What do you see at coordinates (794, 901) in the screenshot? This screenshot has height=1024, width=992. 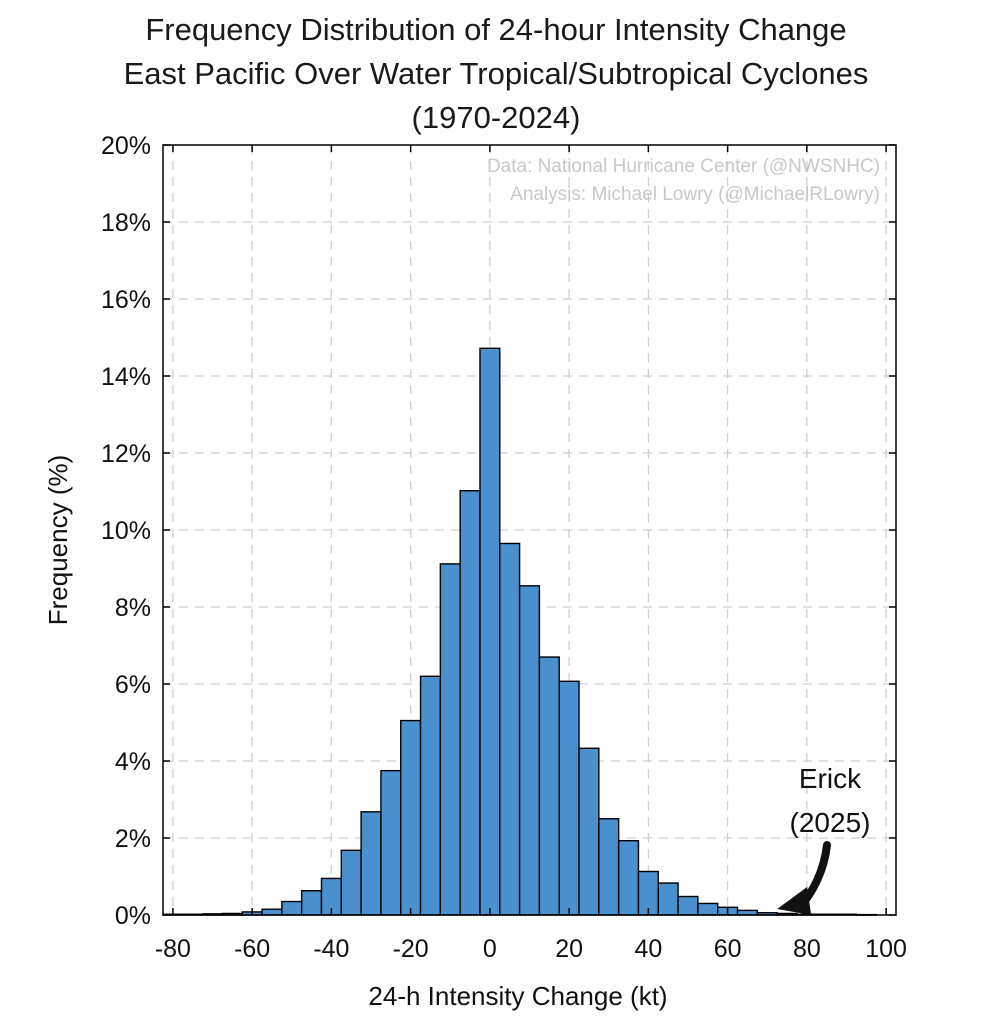 I see `annotation-arrowhead` at bounding box center [794, 901].